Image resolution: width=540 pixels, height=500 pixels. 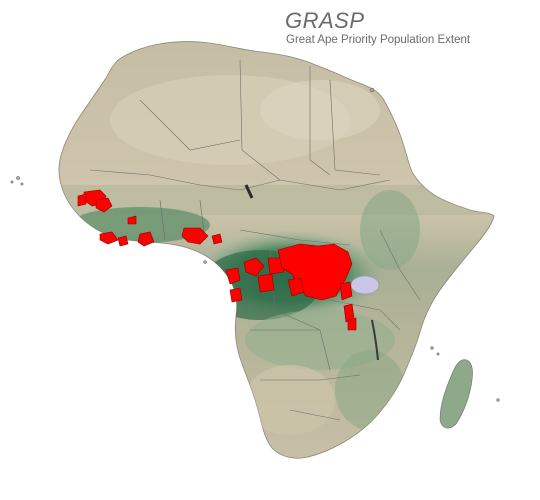 I want to click on madagascar-island, so click(x=456, y=394).